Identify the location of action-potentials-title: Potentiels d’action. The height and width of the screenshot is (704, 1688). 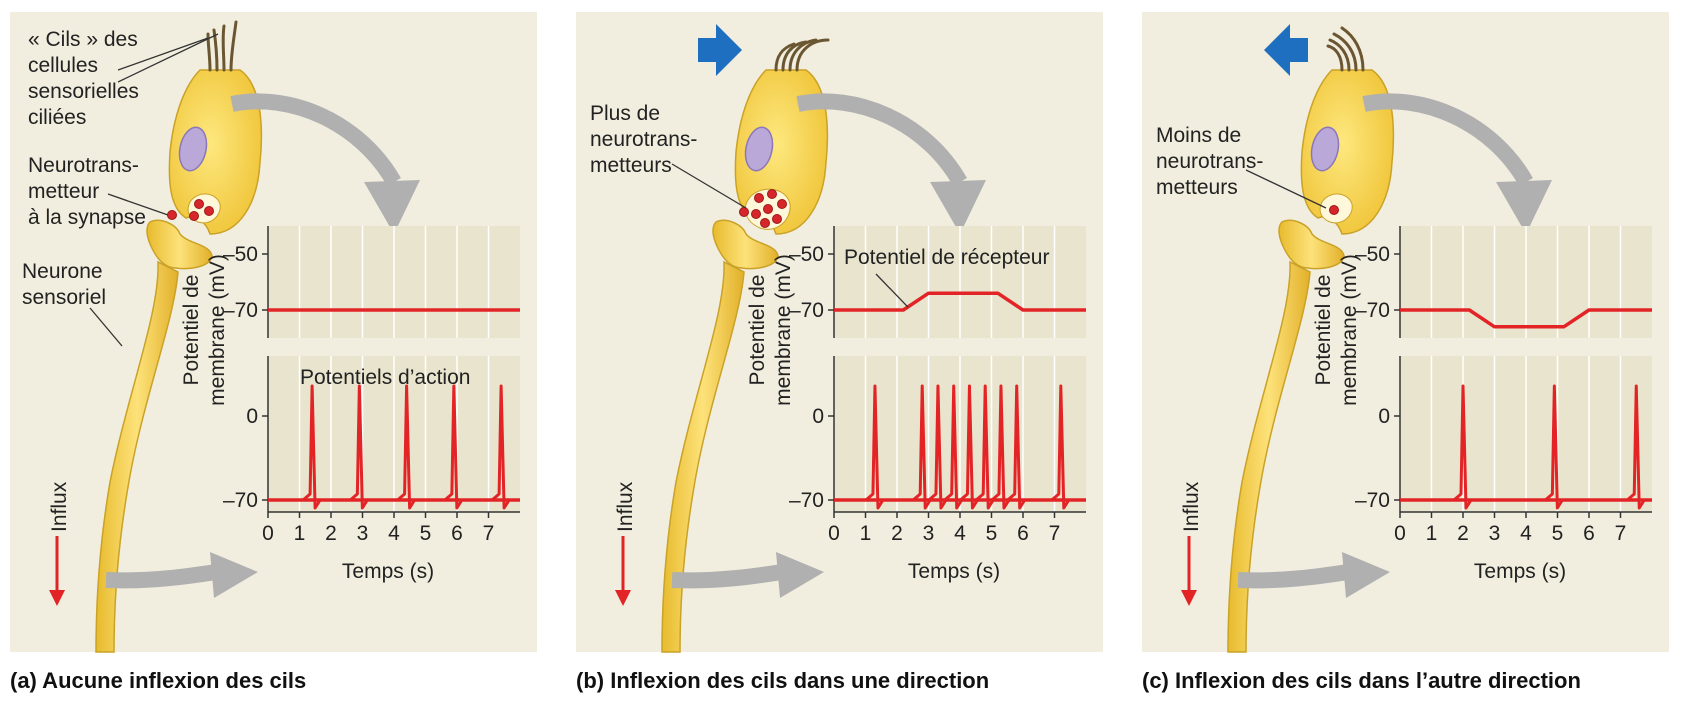
(385, 377).